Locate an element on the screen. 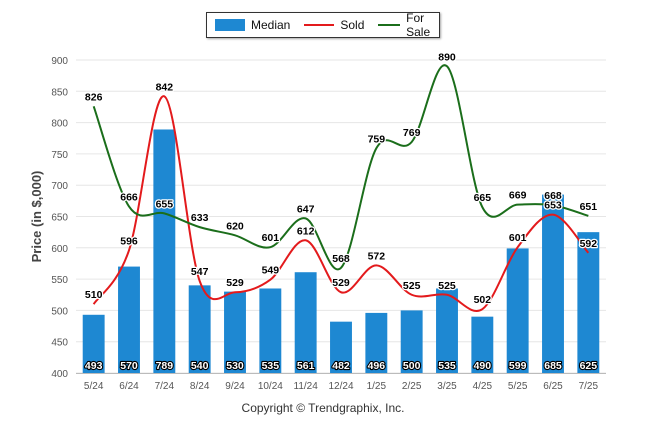  legend-item-for-sale: For Sale is located at coordinates (408, 25).